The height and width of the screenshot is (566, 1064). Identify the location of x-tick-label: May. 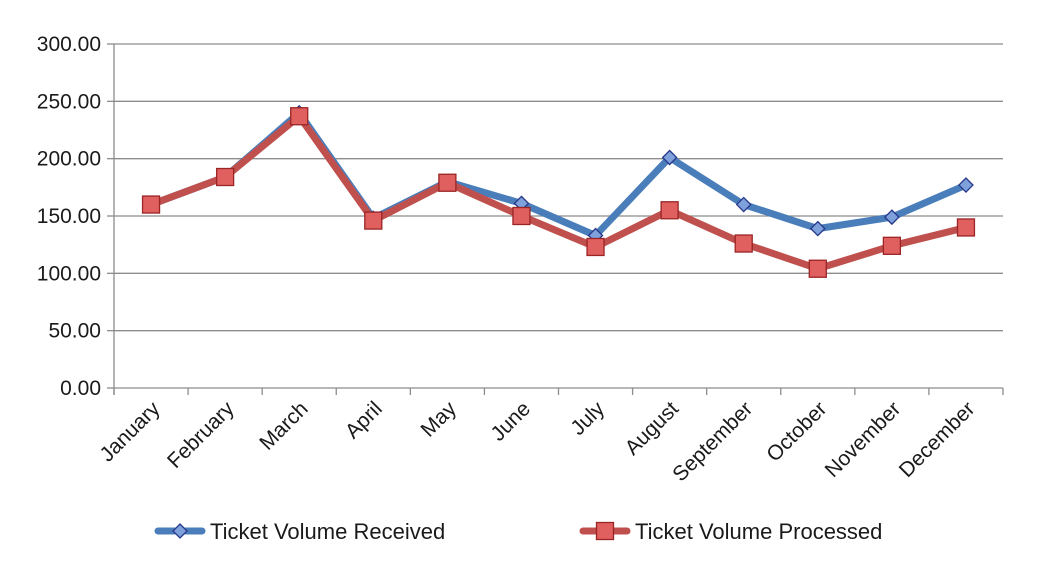
(439, 419).